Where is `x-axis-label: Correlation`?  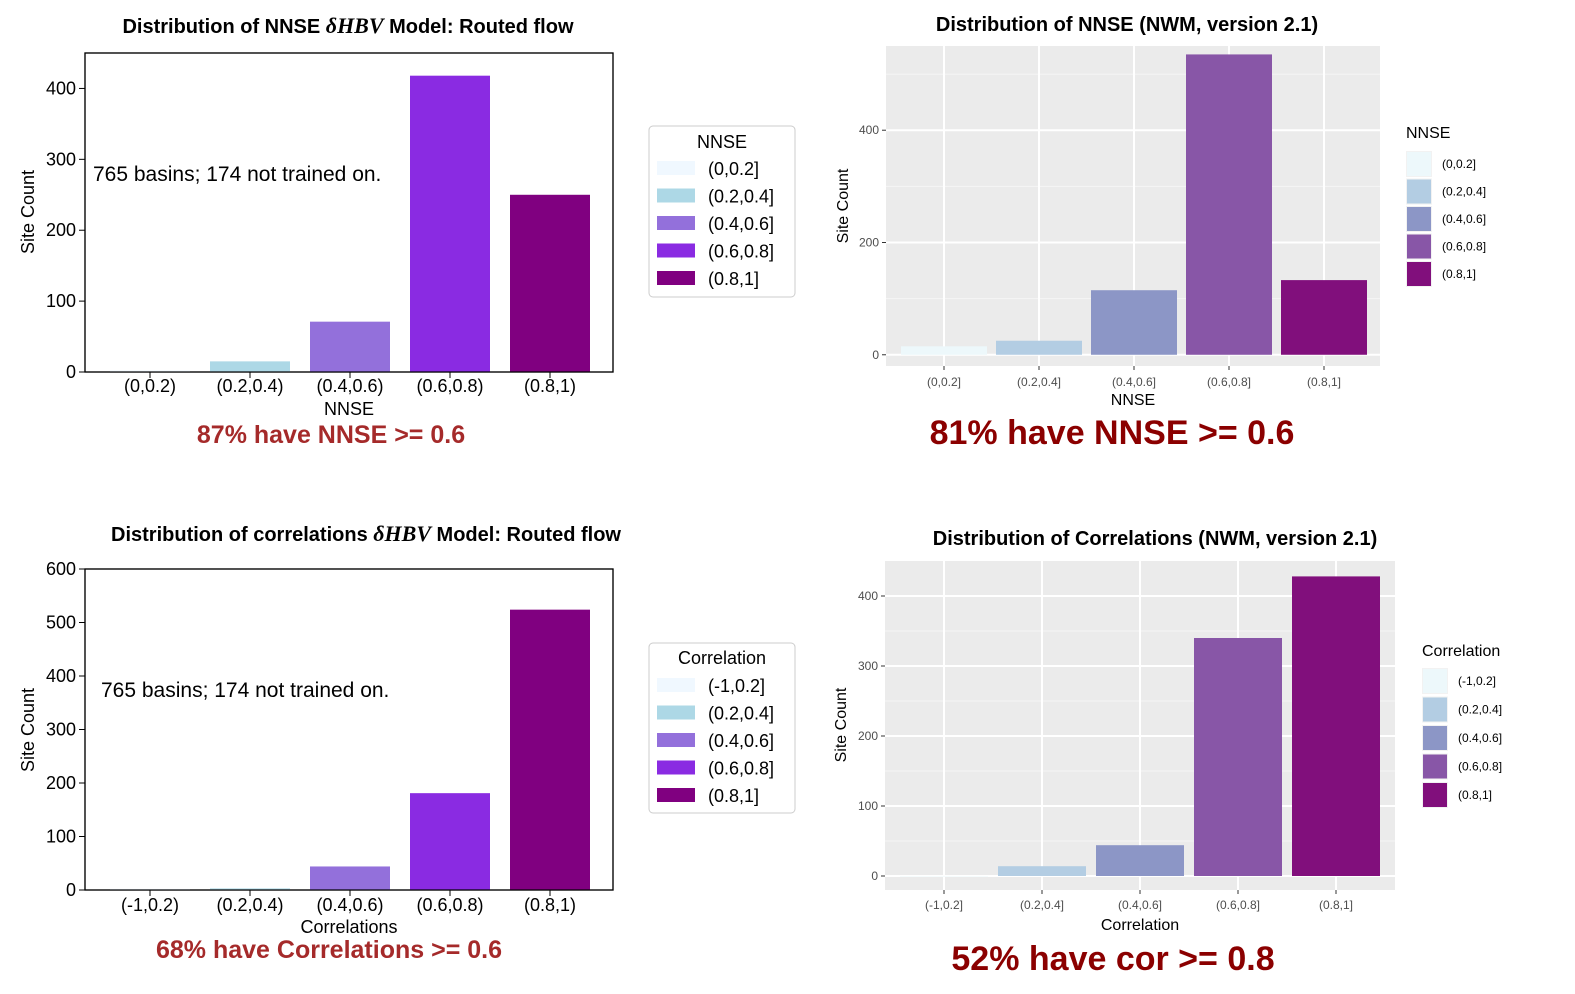
x-axis-label: Correlation is located at coordinates (1140, 925).